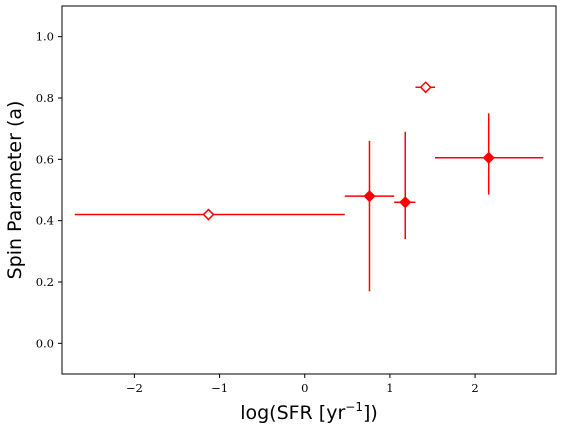  Describe the element at coordinates (45, 98) in the screenshot. I see `y-tick-label: 0.8` at that location.